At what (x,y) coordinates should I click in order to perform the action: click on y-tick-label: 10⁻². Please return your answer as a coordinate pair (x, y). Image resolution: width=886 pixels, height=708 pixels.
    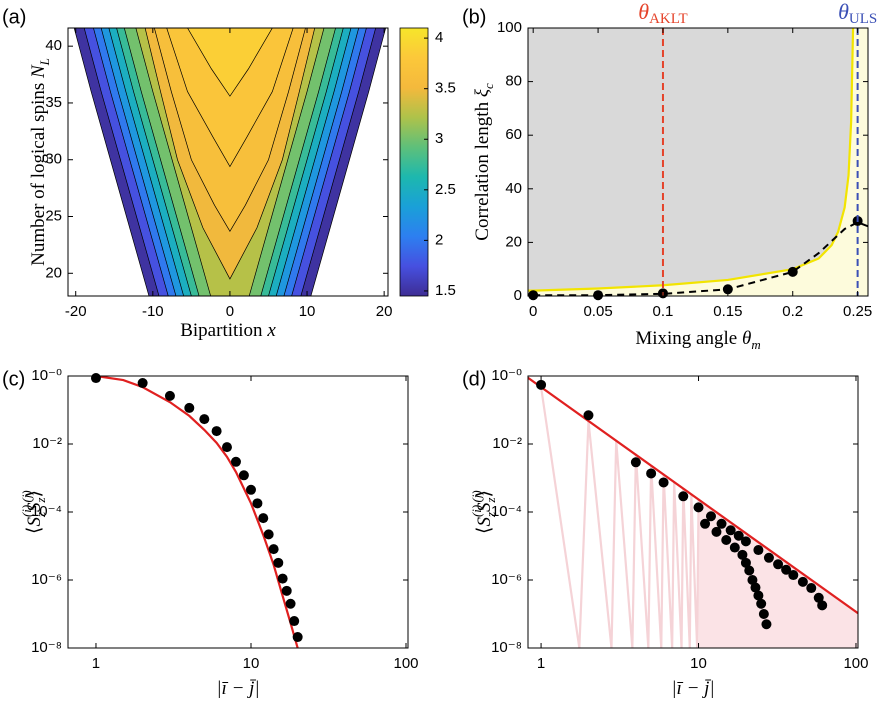
    Looking at the image, I should click on (507, 443).